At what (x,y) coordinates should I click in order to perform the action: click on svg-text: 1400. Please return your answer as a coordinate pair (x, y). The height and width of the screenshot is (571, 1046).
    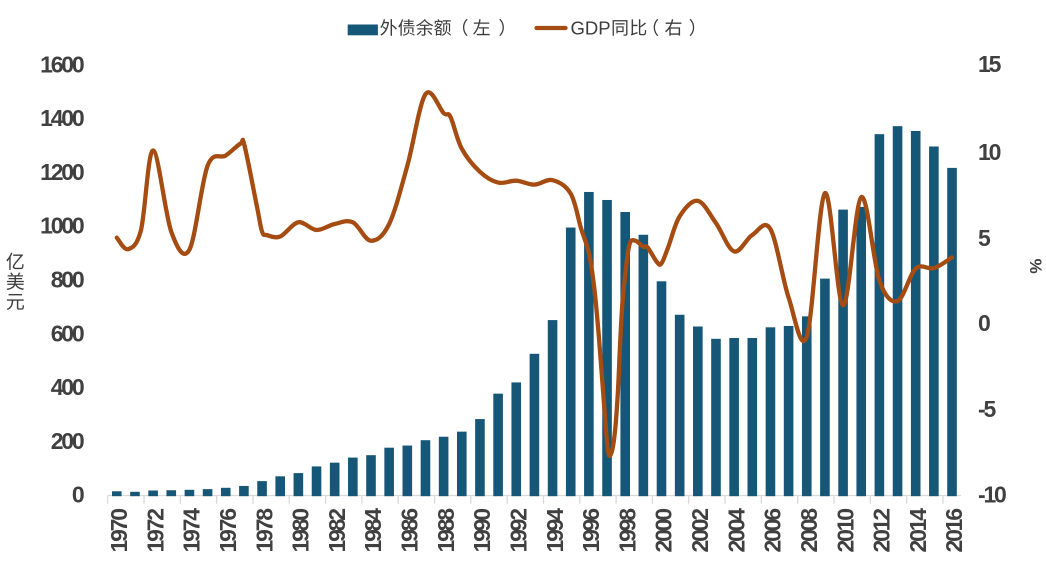
    Looking at the image, I should click on (62, 118).